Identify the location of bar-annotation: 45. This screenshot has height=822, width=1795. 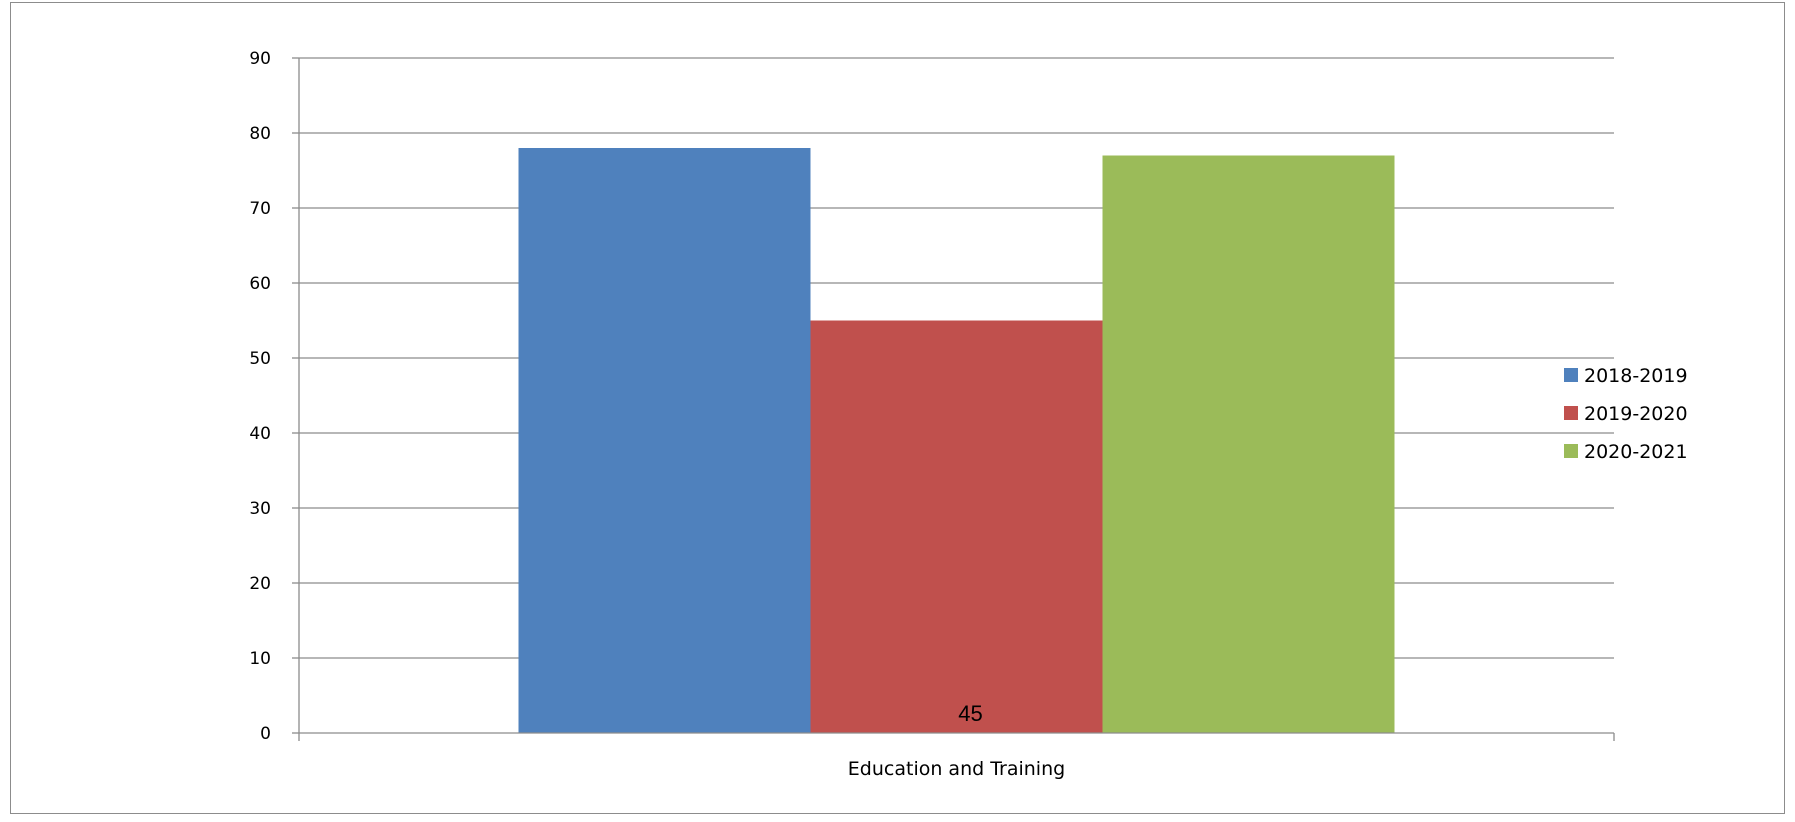
(970, 713).